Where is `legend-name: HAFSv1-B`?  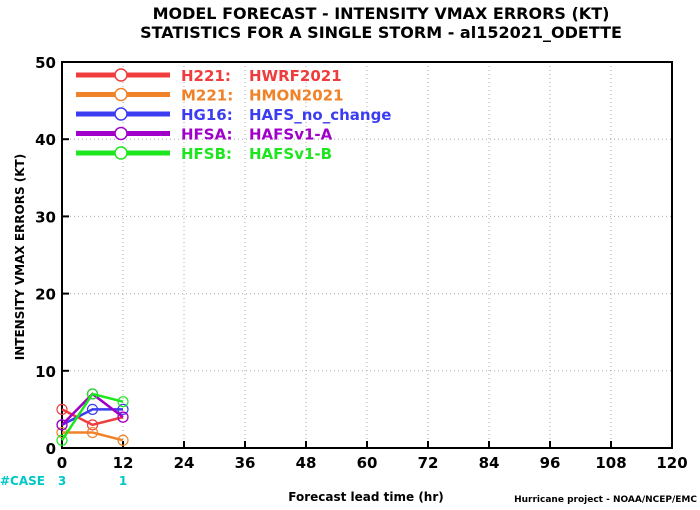
legend-name: HAFSv1-B is located at coordinates (290, 154).